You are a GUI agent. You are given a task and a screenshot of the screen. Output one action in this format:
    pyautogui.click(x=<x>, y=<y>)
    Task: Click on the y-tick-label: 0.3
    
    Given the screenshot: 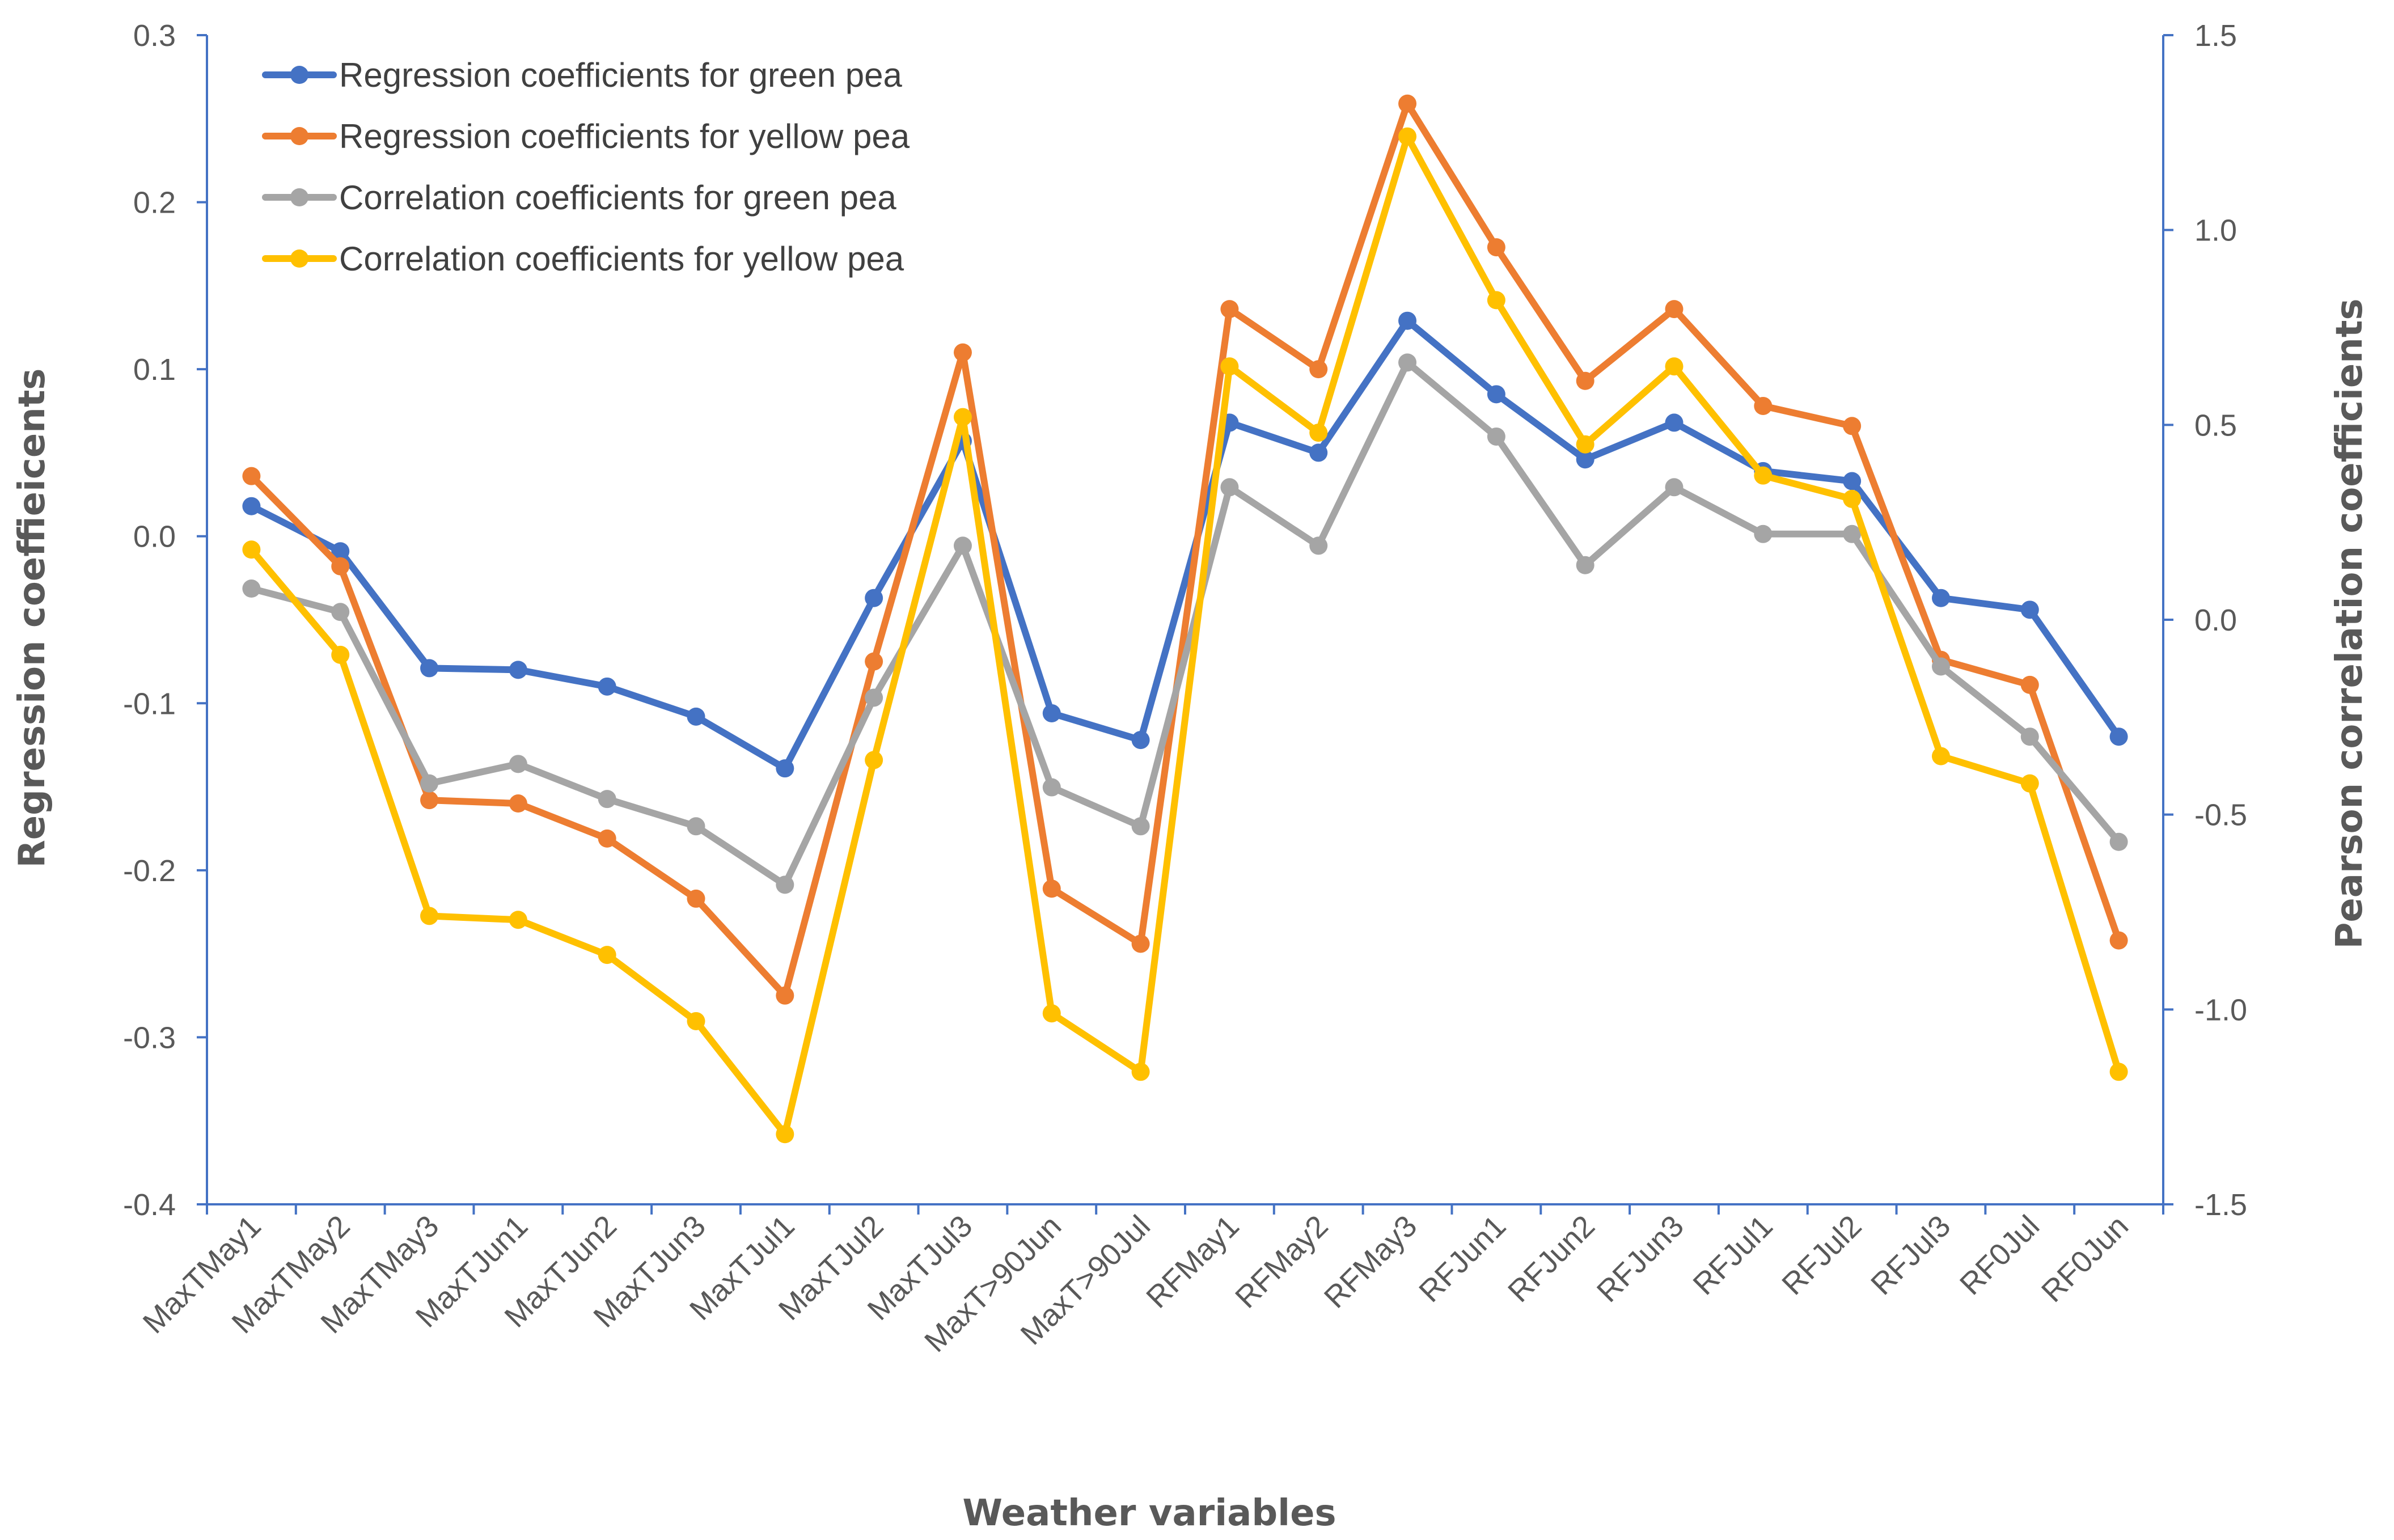 What is the action you would take?
    pyautogui.click(x=154, y=36)
    